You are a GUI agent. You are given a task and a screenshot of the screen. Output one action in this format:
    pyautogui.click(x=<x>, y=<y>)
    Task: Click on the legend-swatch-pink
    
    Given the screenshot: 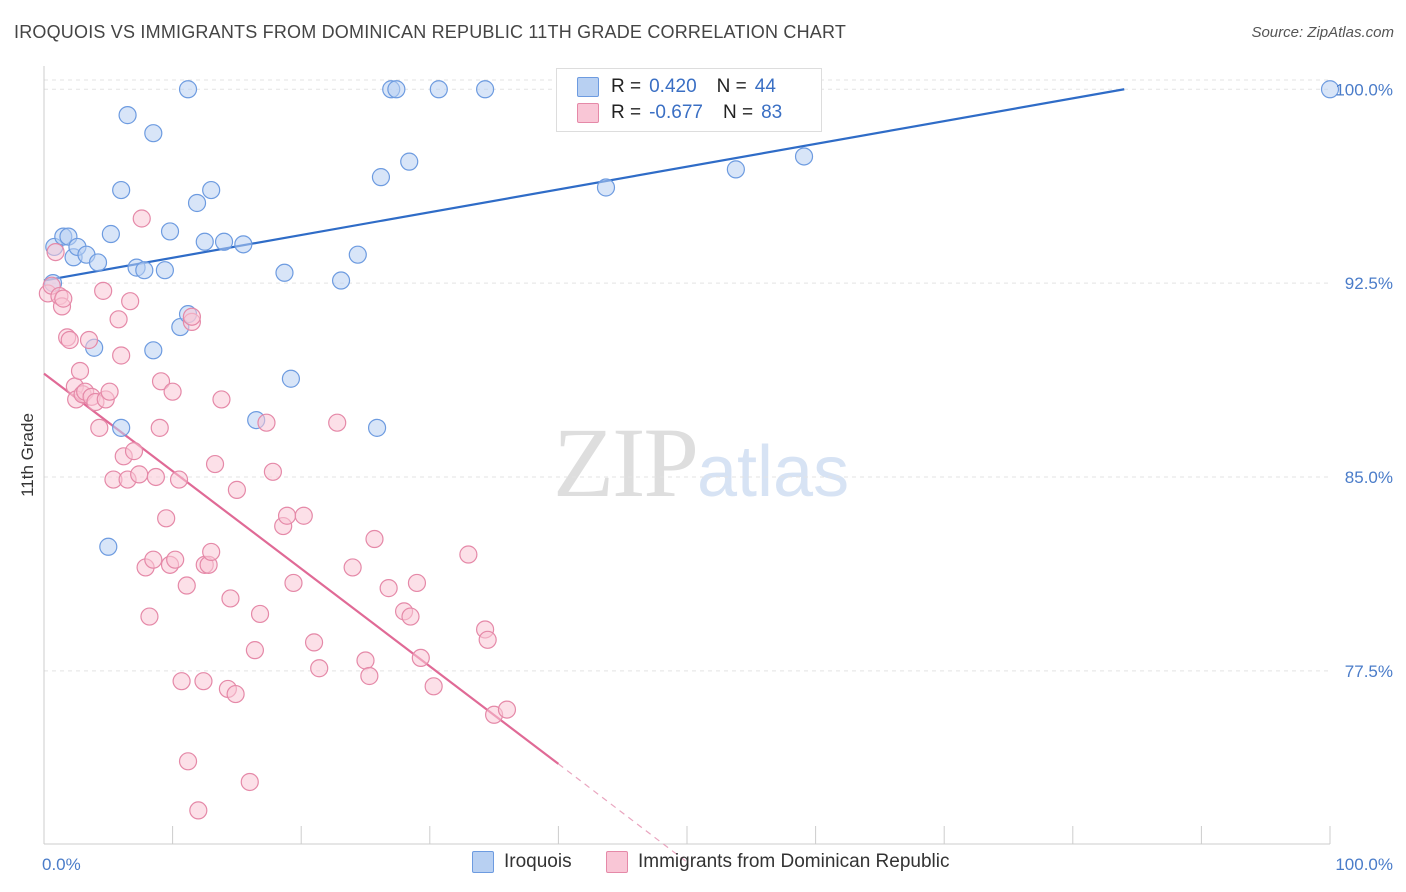 What is the action you would take?
    pyautogui.click(x=588, y=113)
    